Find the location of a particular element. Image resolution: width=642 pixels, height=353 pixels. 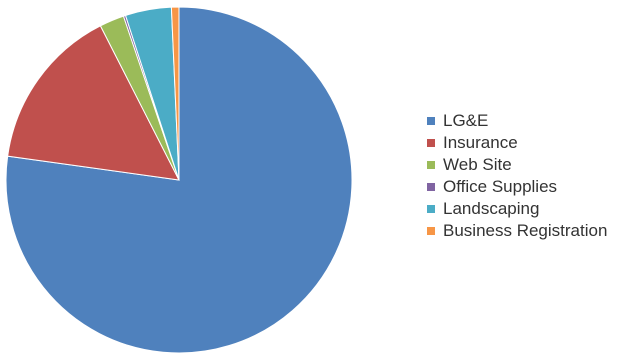

legend-item-0: LG&E is located at coordinates (517, 121).